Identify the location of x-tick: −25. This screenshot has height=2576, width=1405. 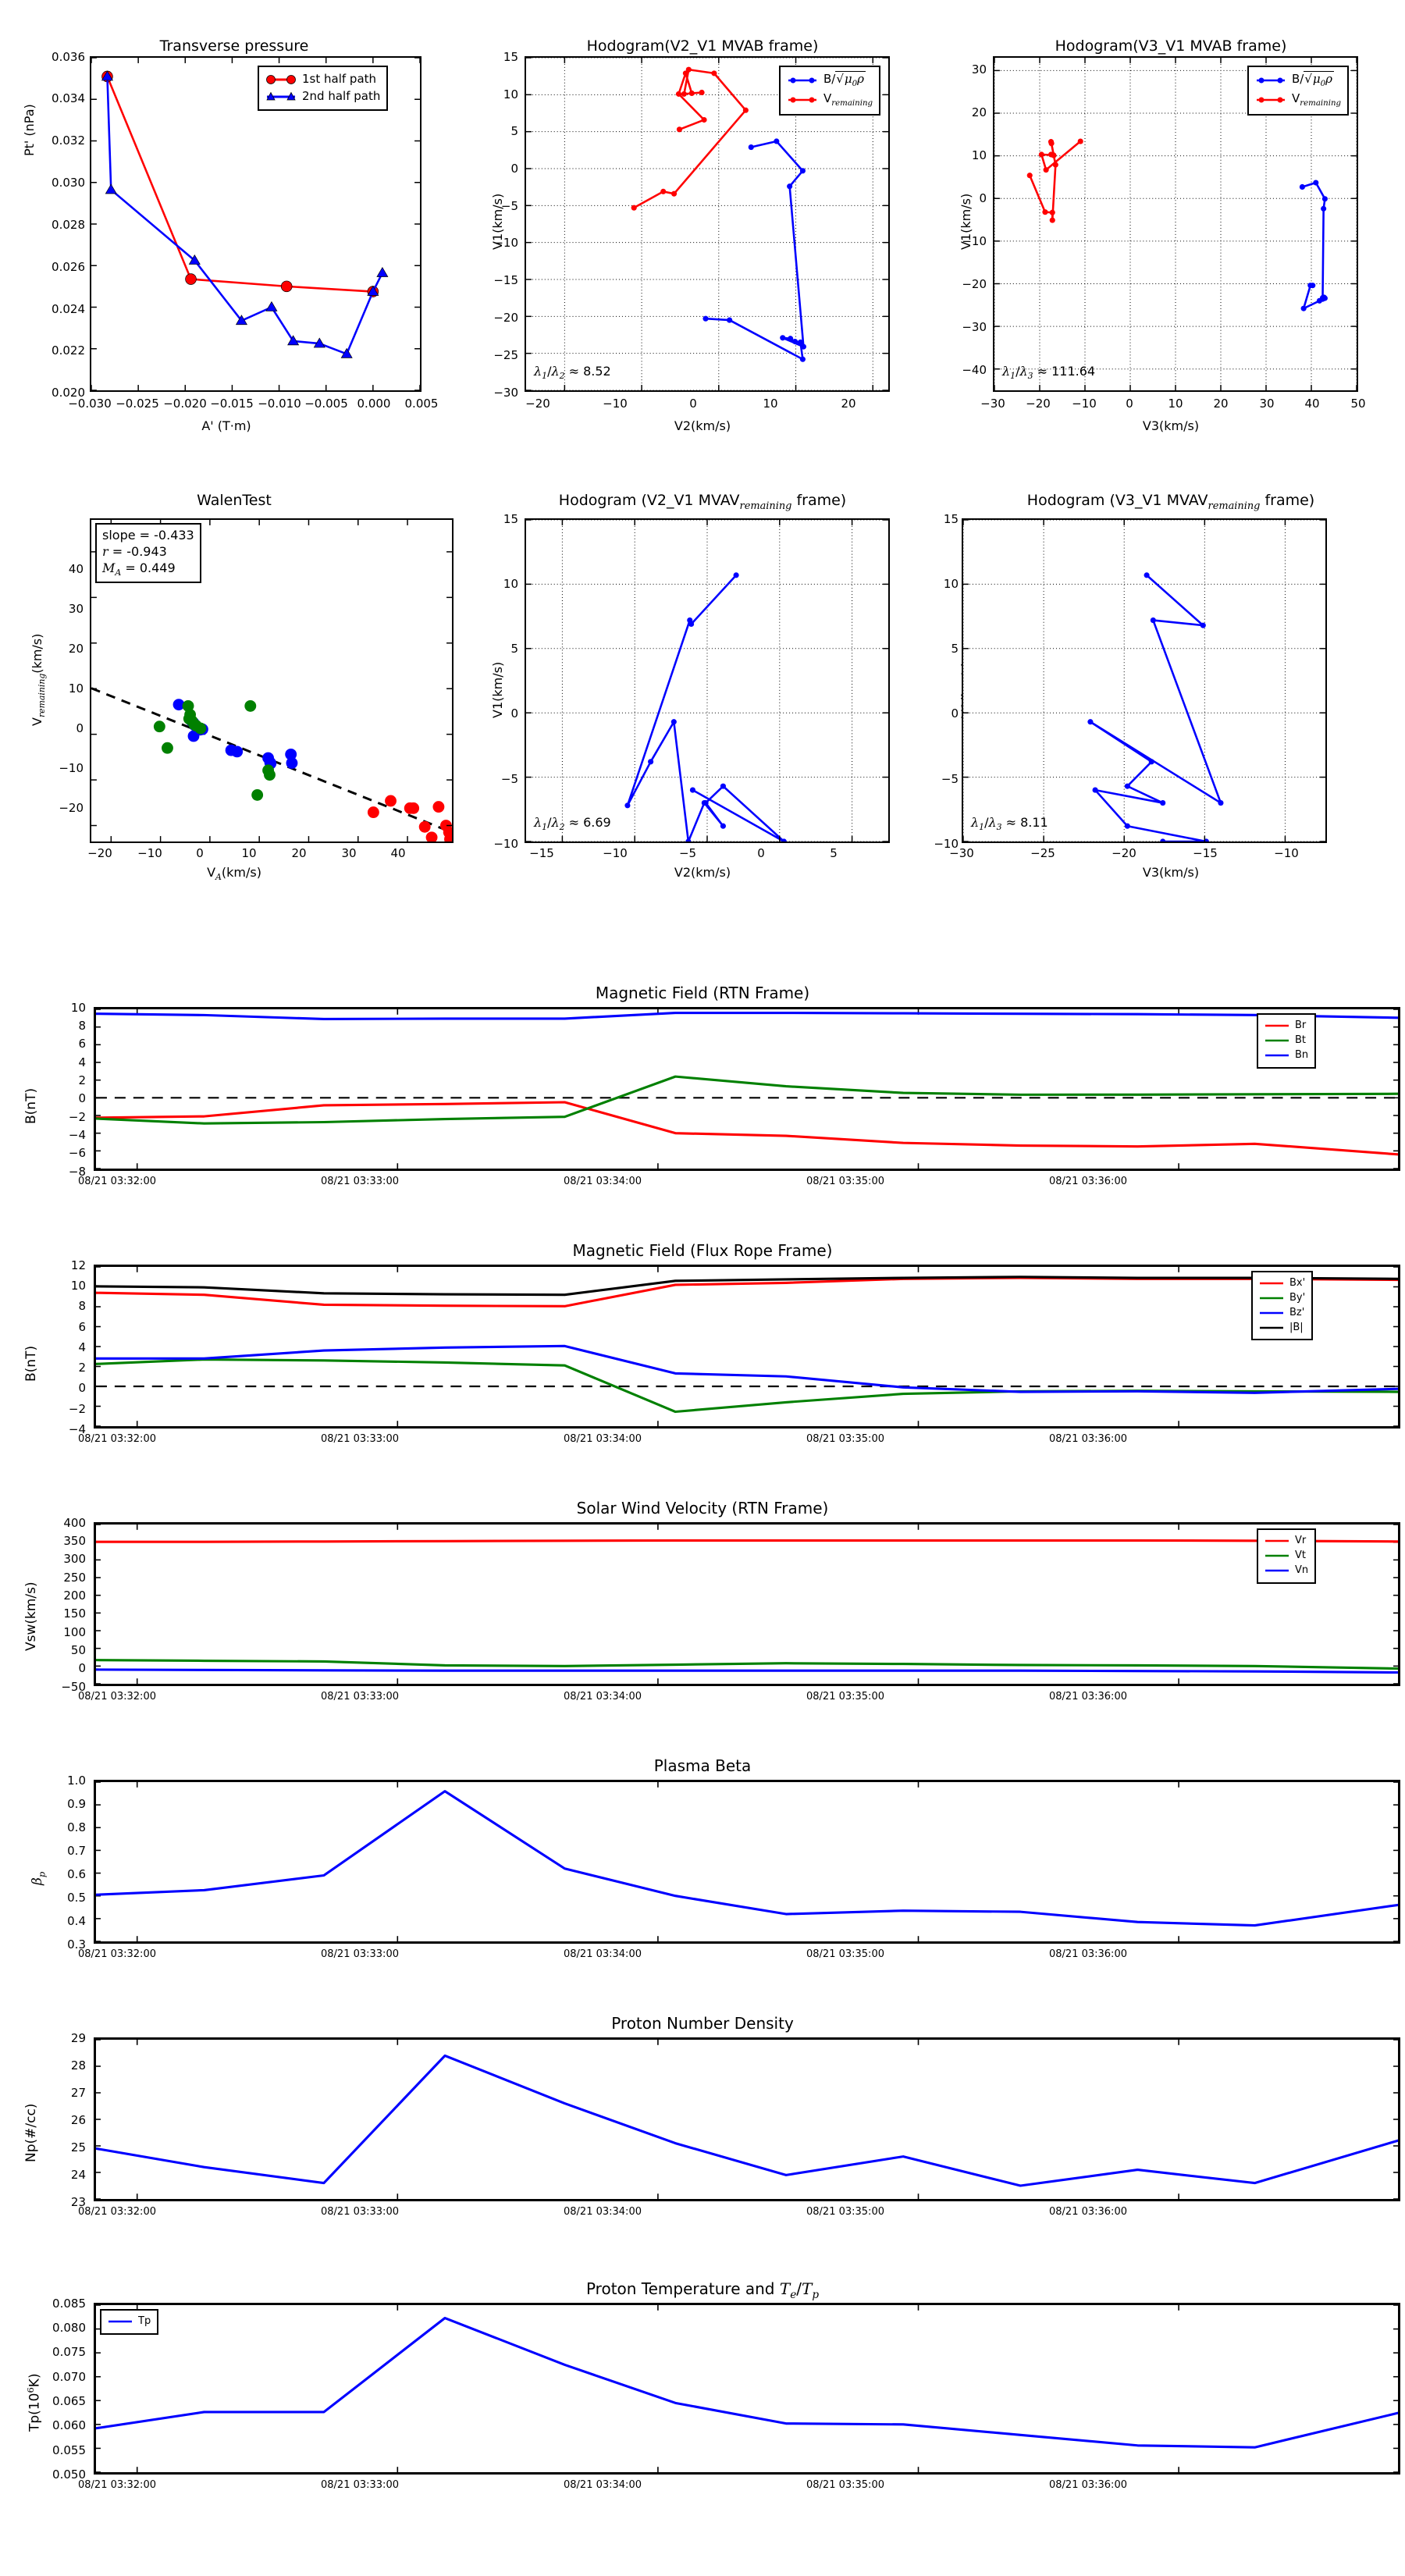
(1042, 853).